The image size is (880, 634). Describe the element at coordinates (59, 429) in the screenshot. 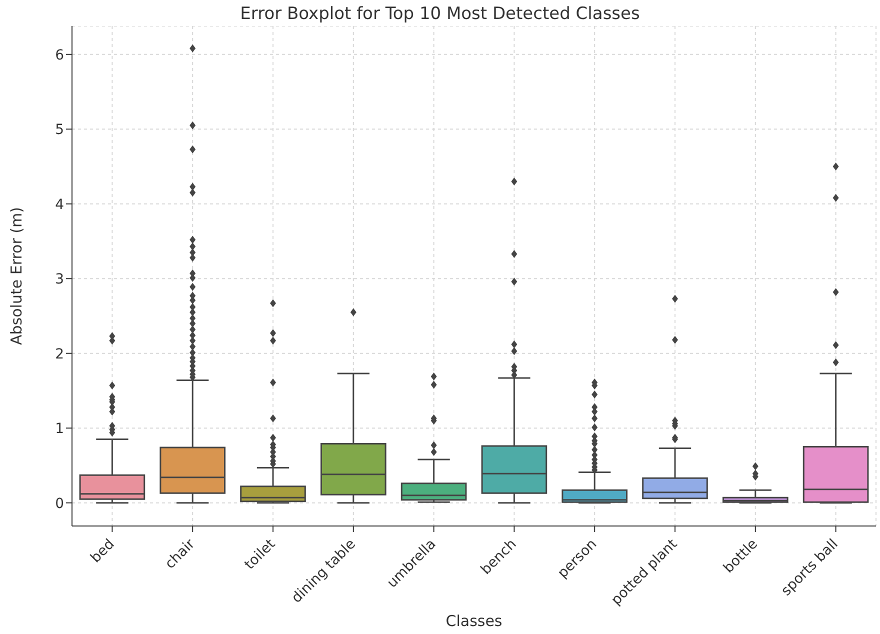

I see `y-tick-label: 1` at that location.